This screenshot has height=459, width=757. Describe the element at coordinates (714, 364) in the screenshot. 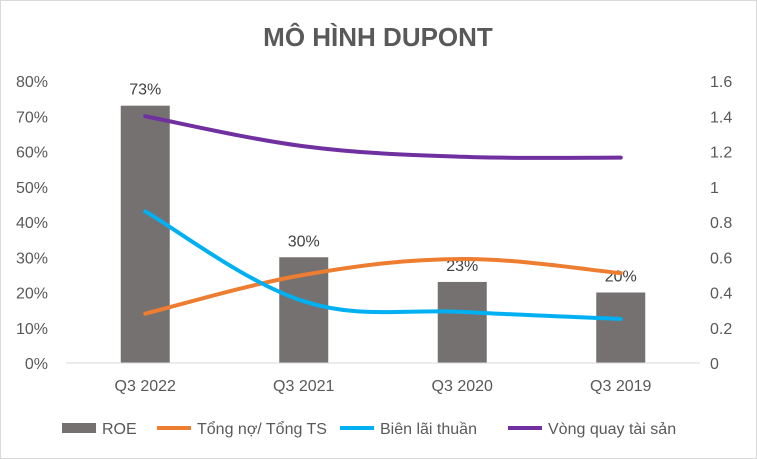

I see `right-tick-label: 0` at that location.